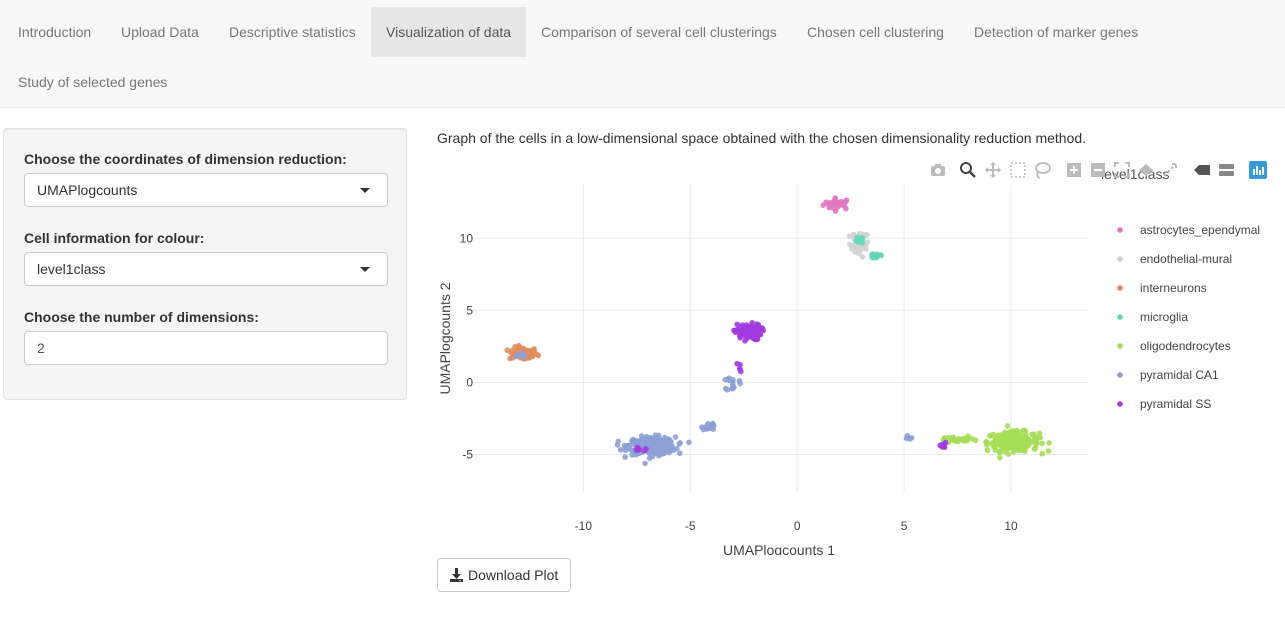 This screenshot has width=1285, height=629. I want to click on zoom-icon, so click(968, 170).